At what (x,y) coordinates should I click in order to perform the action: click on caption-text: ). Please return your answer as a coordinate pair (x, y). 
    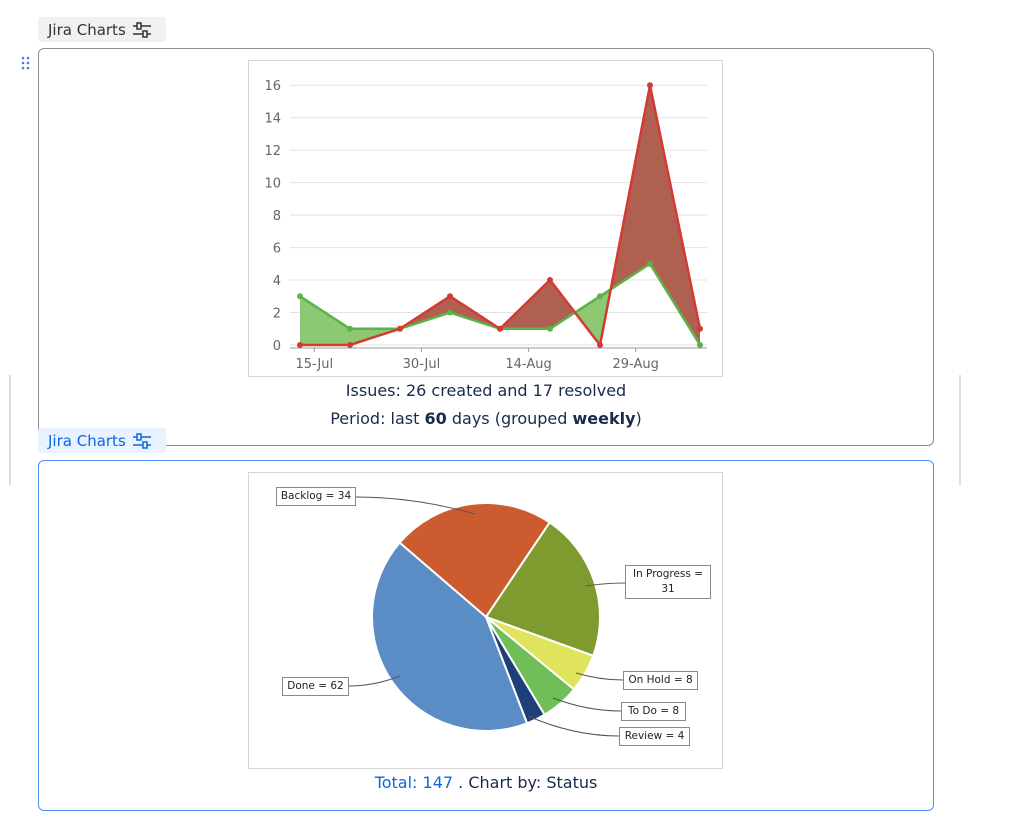
    Looking at the image, I should click on (638, 418).